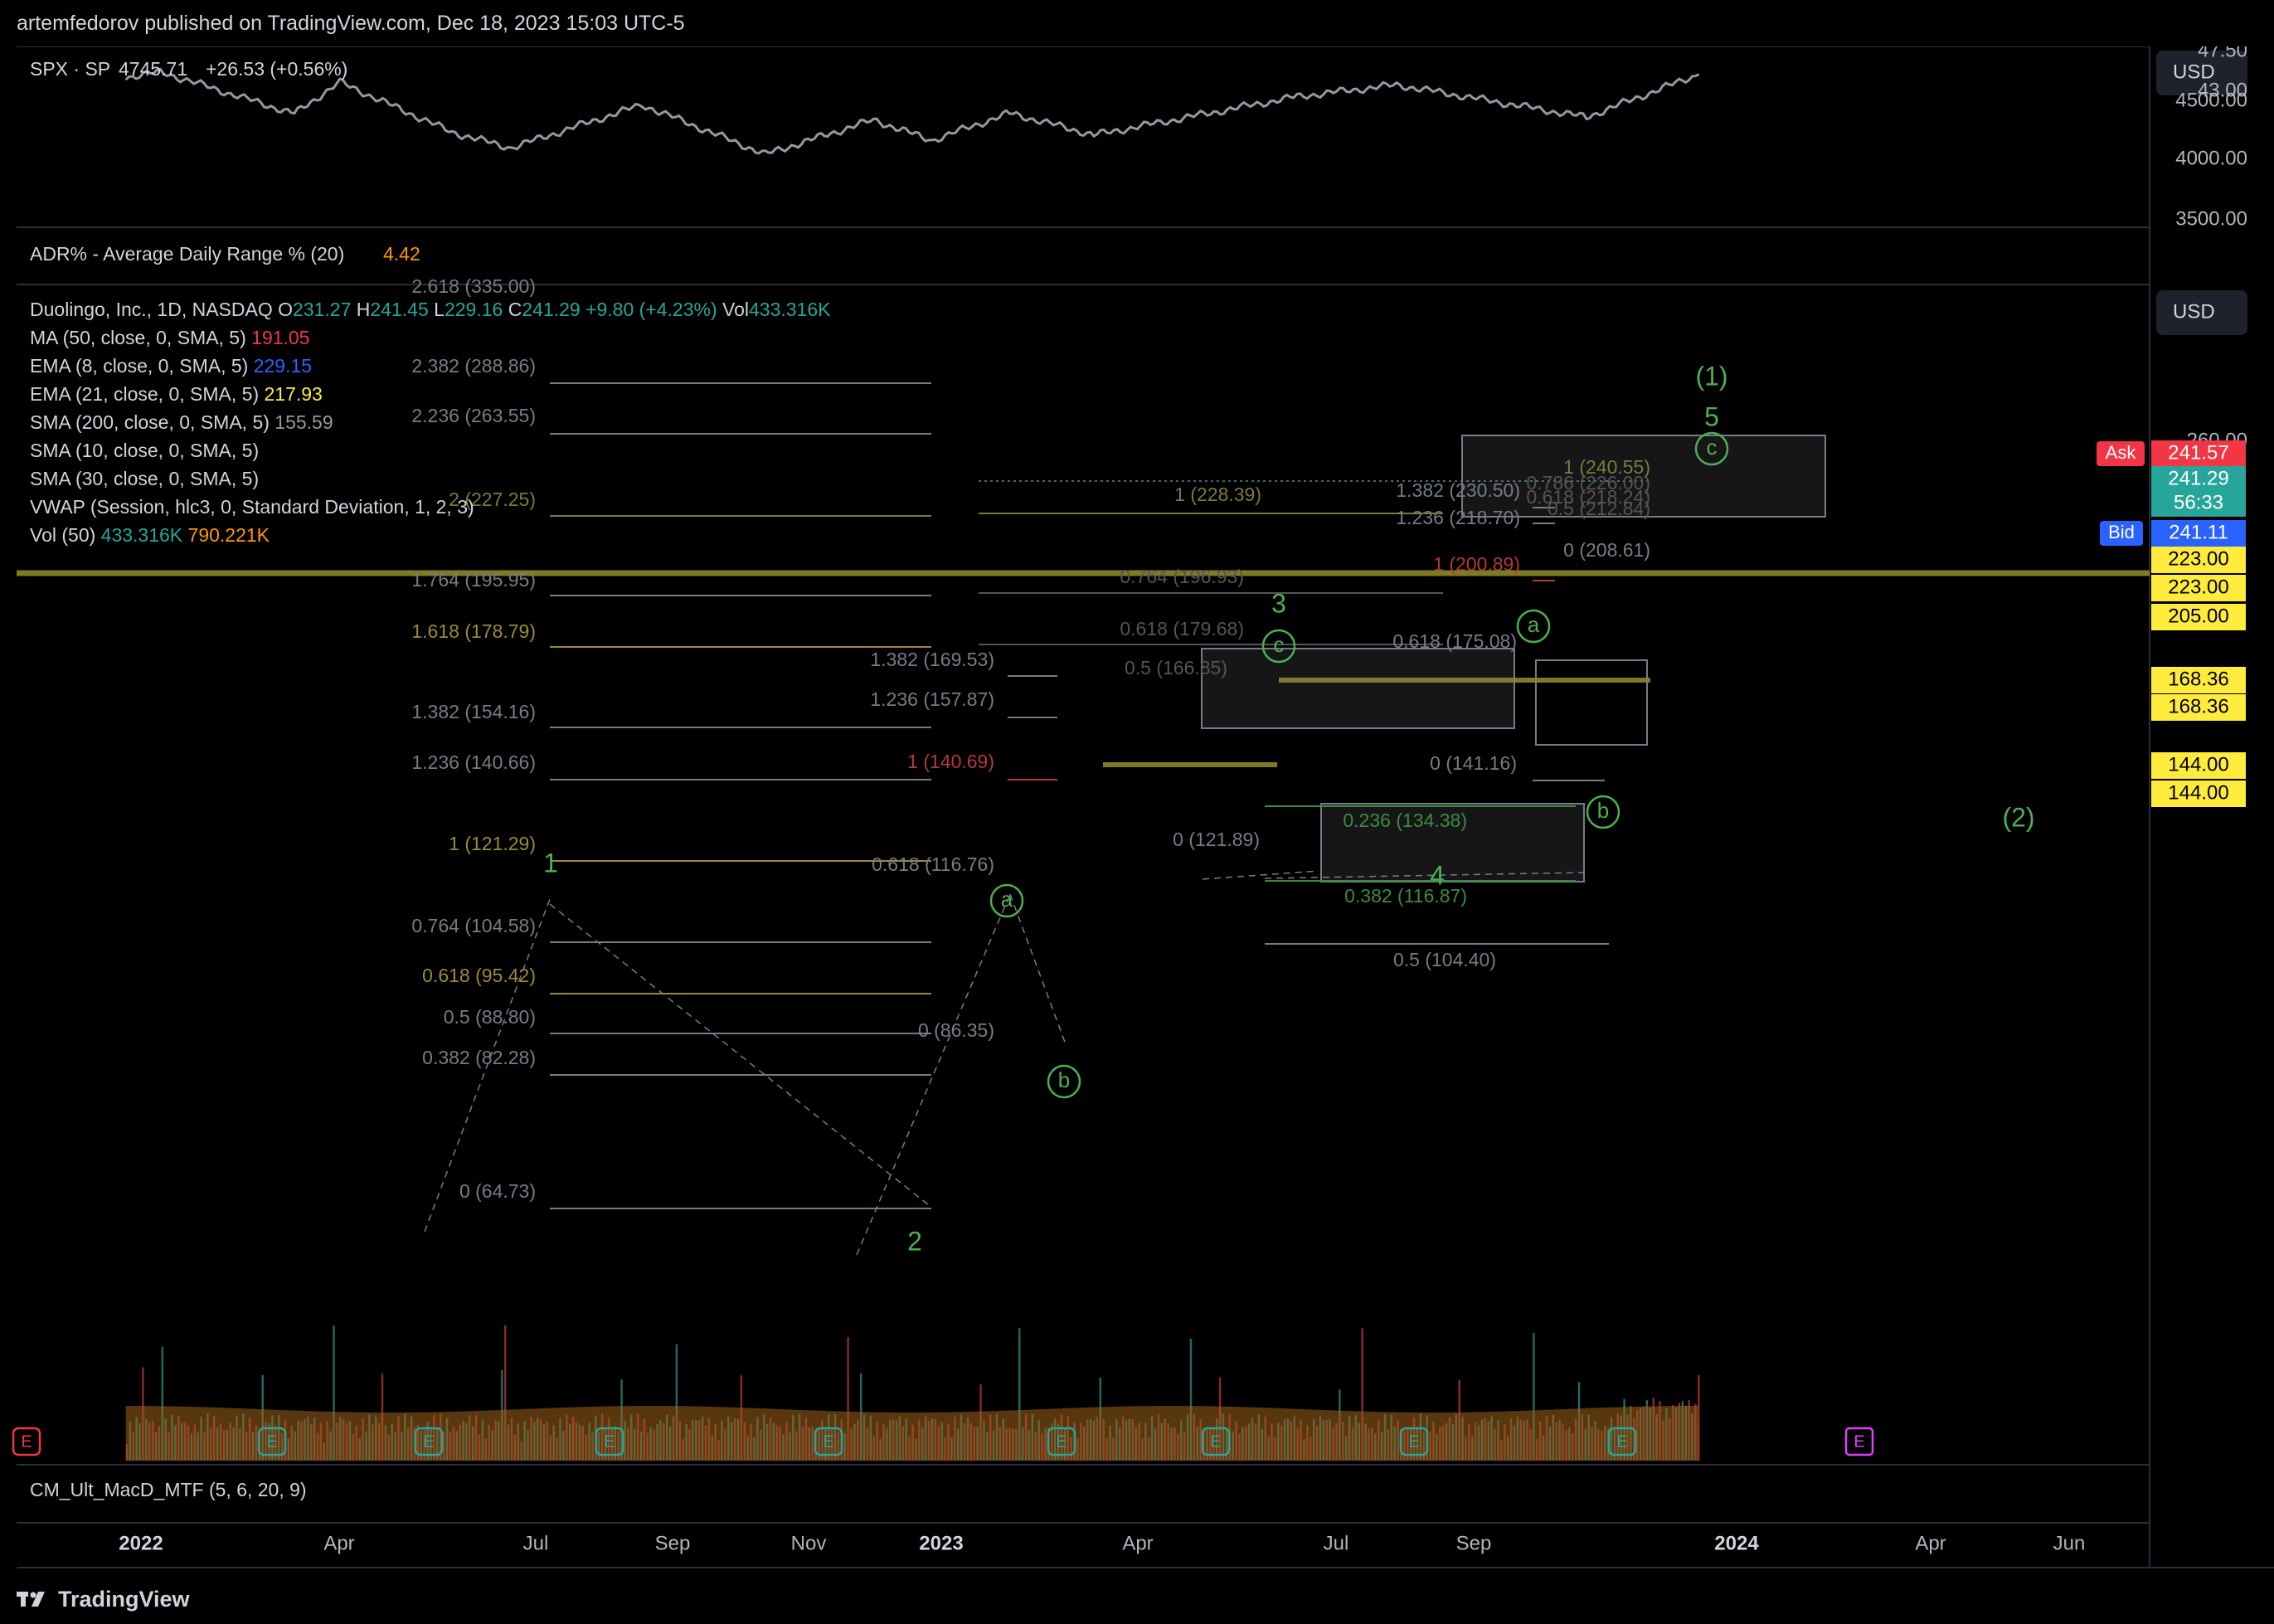 The width and height of the screenshot is (2274, 1624). I want to click on price-badge-value: 144.00, so click(2198, 792).